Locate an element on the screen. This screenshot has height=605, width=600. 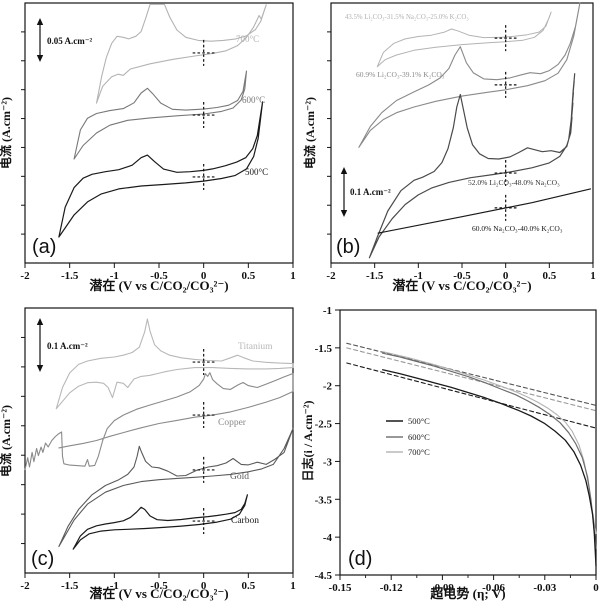
y-tick-label: -1 is located at coordinates (327, 311).